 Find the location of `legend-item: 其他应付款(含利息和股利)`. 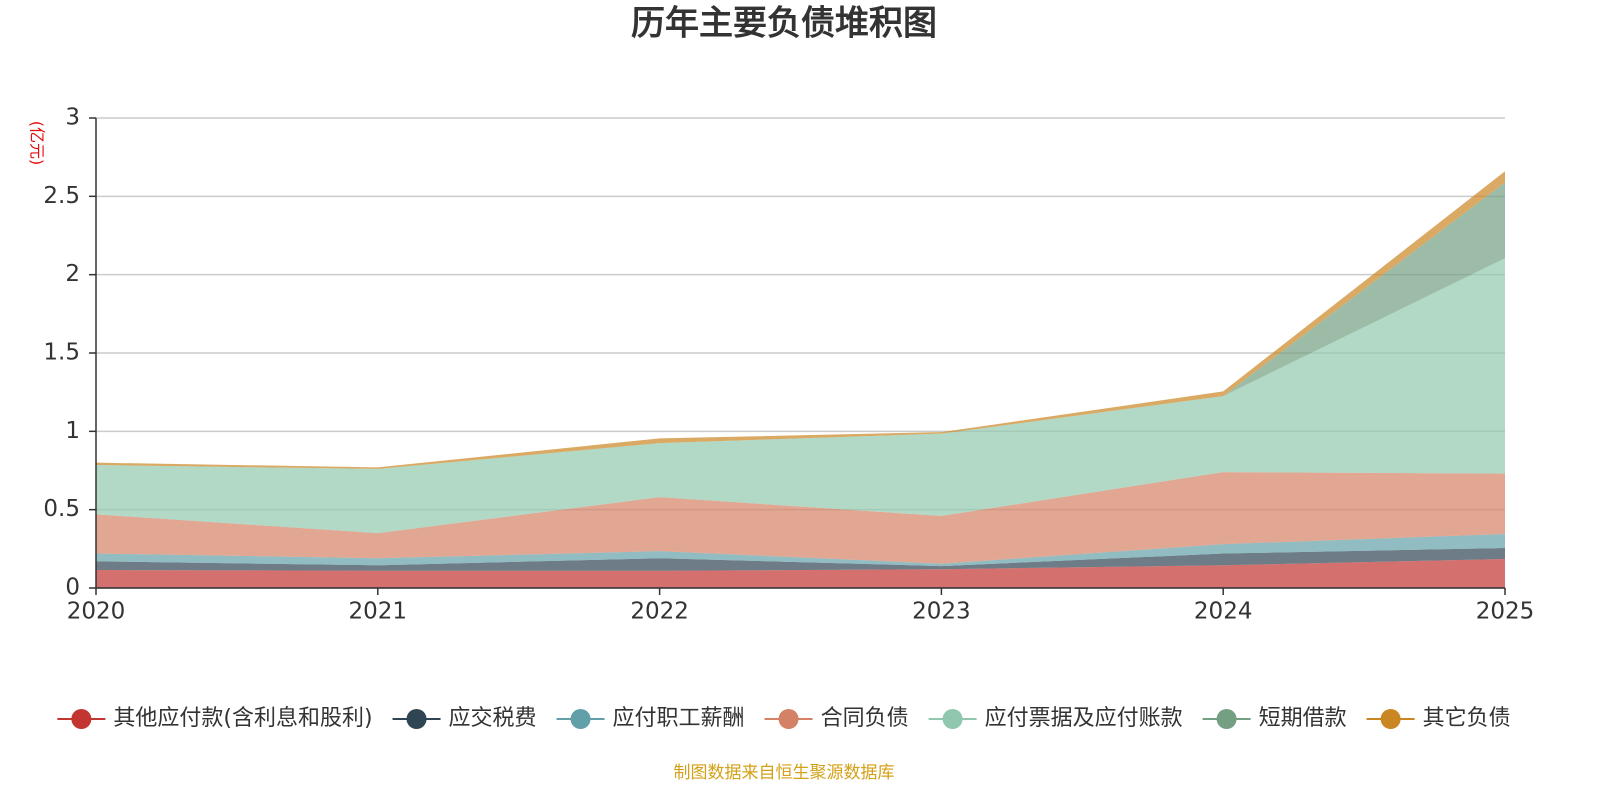

legend-item: 其他应付款(含利息和股利) is located at coordinates (215, 718).